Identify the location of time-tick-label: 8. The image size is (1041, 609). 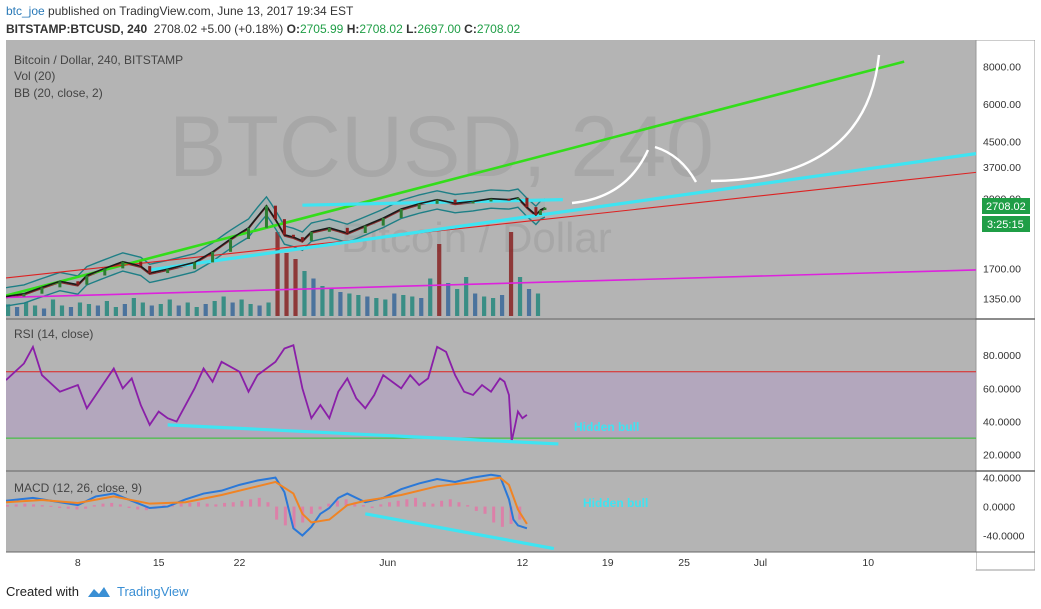
(78, 563).